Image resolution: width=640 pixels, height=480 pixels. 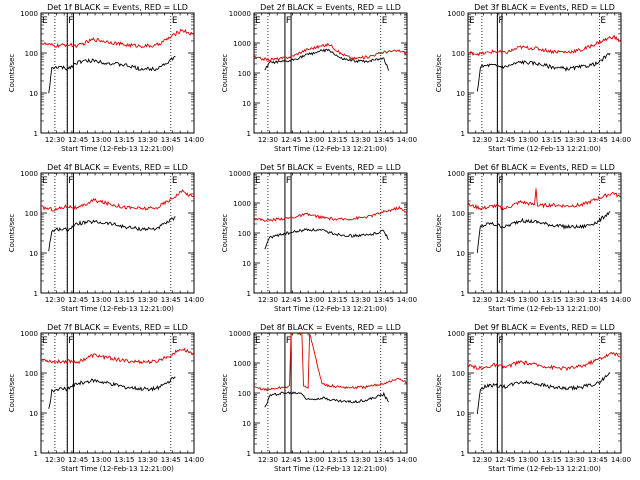 What do you see at coordinates (330, 7) in the screenshot?
I see `chart-title: Det 2f BLACK = Events, RED = LLD` at bounding box center [330, 7].